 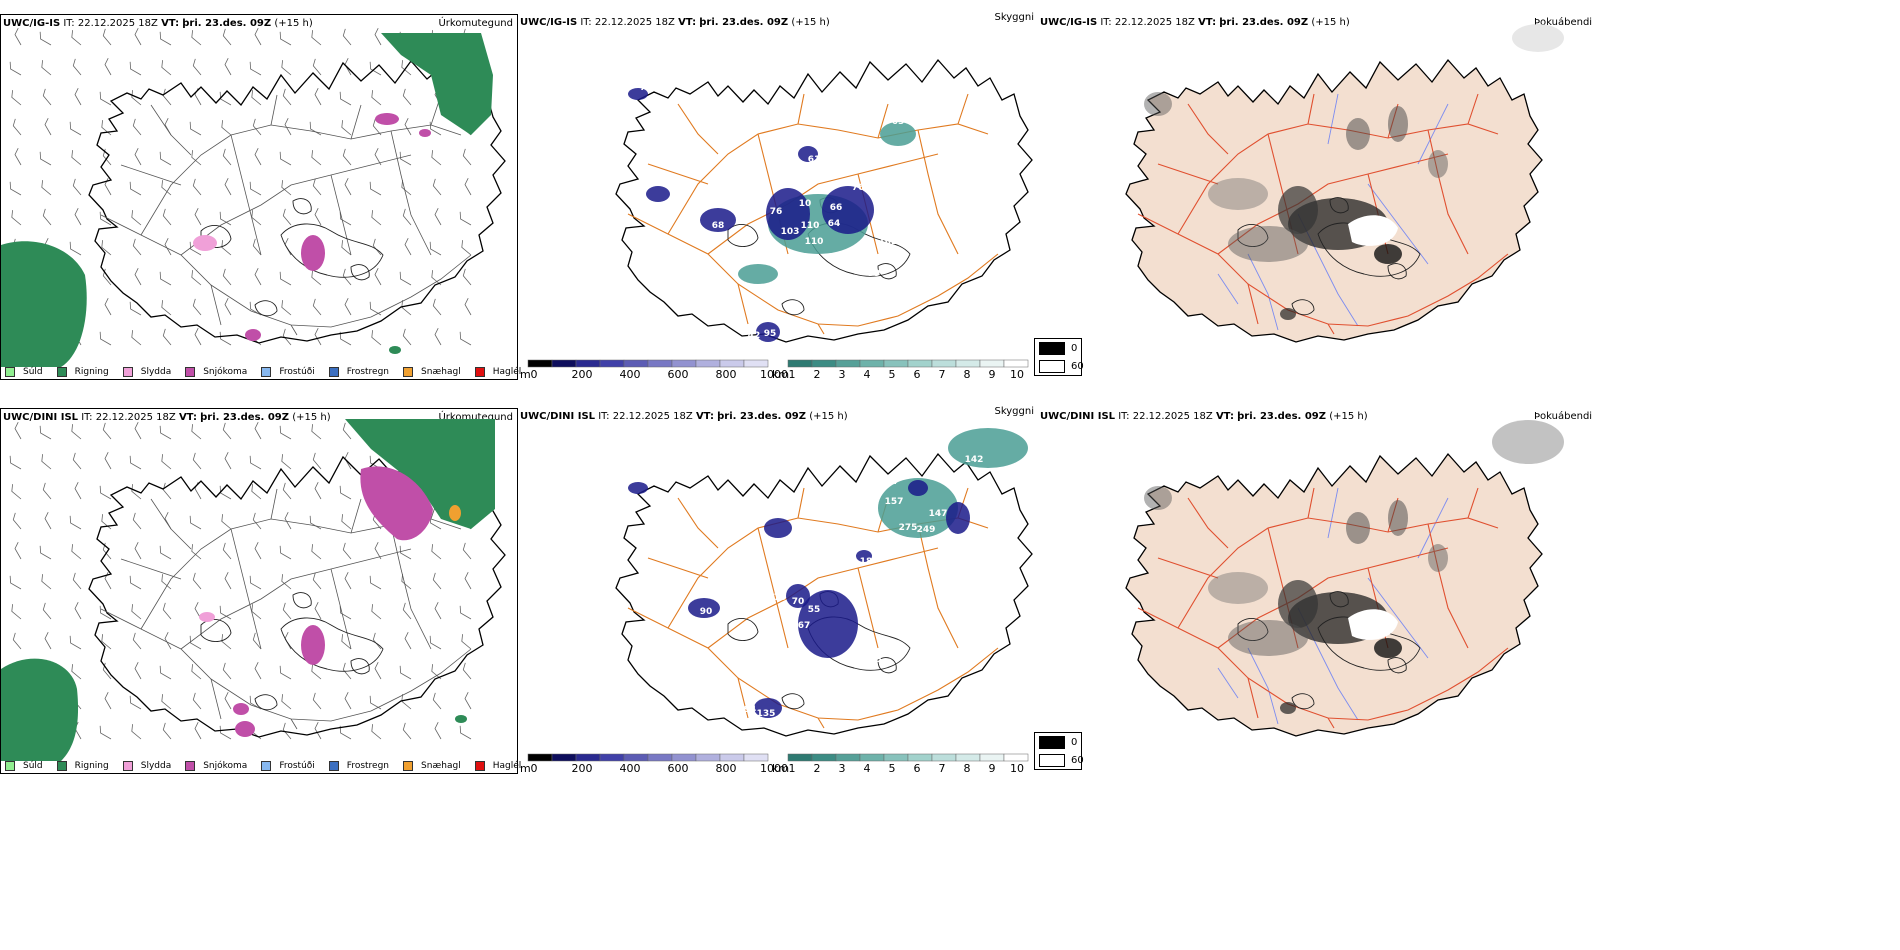 I want to click on ceiling-tick: 200, so click(x=582, y=768).